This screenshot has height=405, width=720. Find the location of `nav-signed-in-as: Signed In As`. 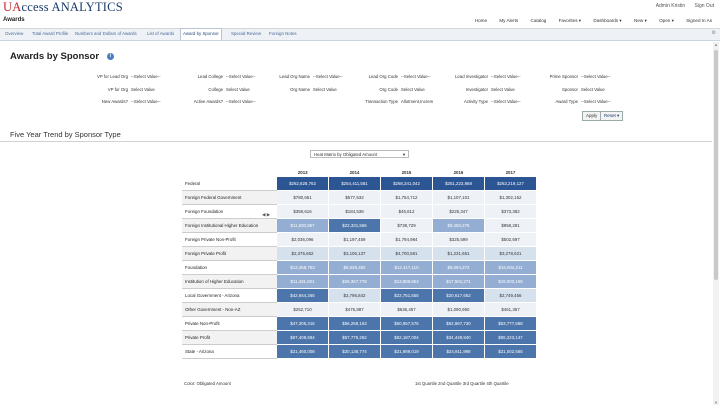

nav-signed-in-as: Signed In As is located at coordinates (699, 20).